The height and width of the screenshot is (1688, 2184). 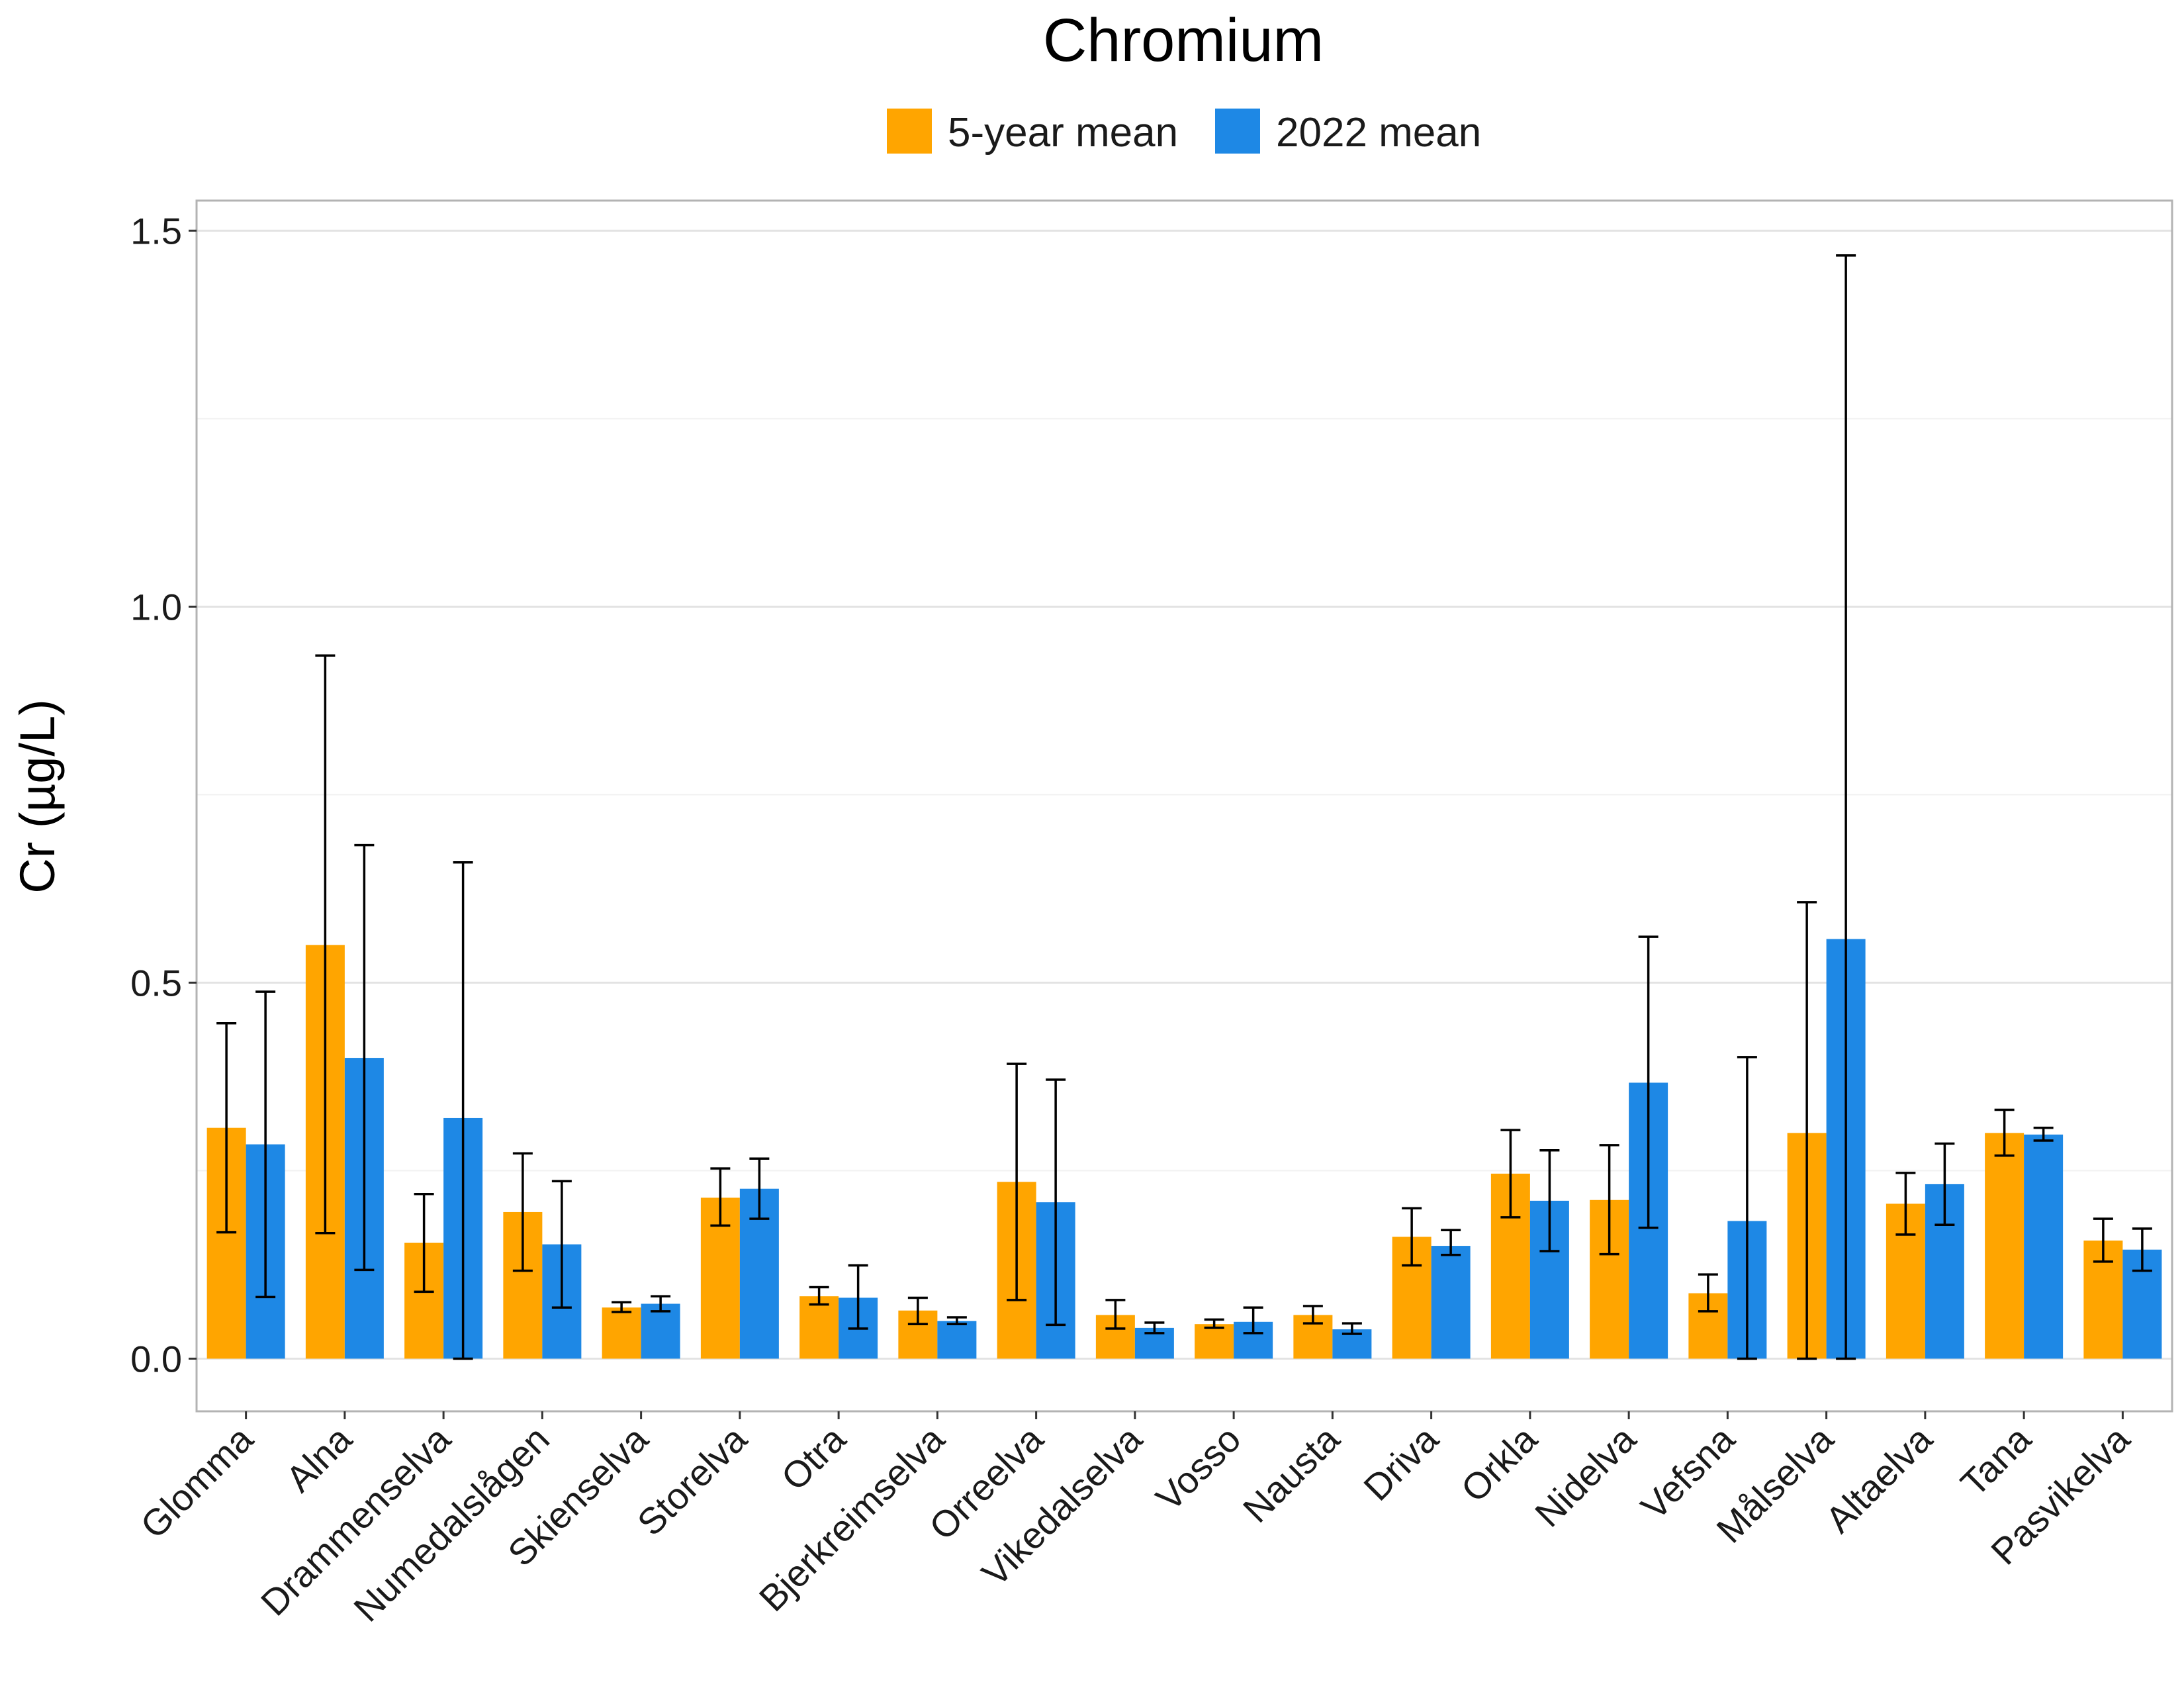 What do you see at coordinates (2142, 1249) in the screenshot?
I see `error-bar-2022-mean-pasvikelva` at bounding box center [2142, 1249].